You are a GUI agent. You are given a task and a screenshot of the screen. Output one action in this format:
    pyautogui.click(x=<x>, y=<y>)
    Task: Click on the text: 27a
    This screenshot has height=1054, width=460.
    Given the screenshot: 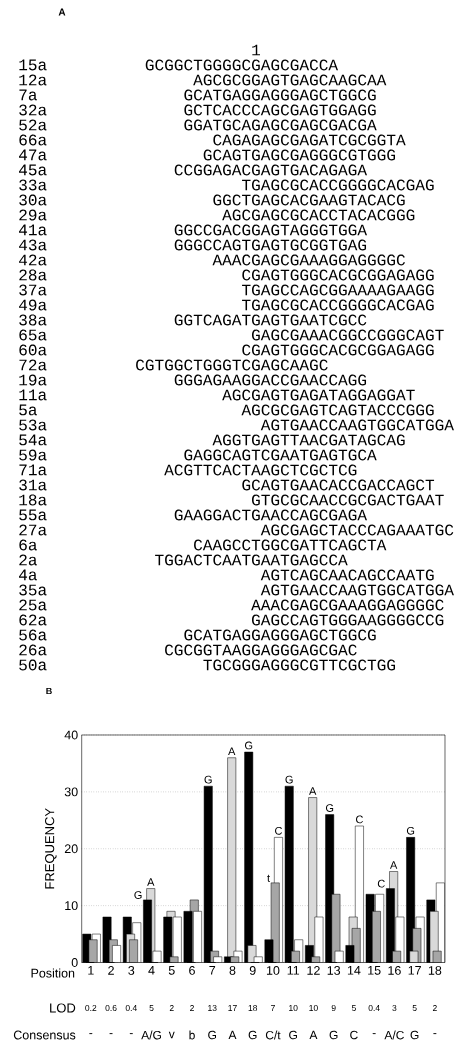 What is the action you would take?
    pyautogui.click(x=33, y=530)
    